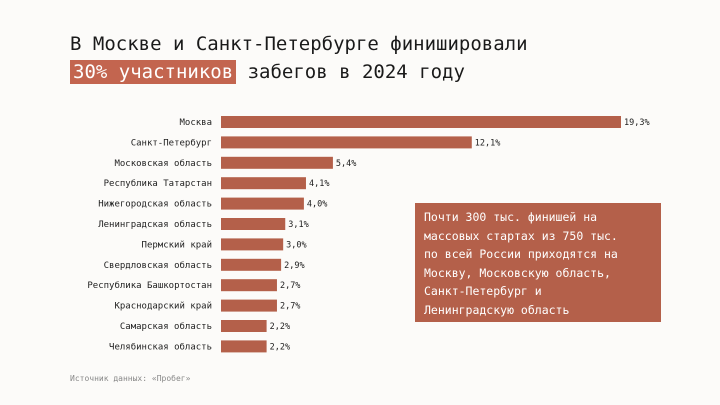 The height and width of the screenshot is (405, 720). What do you see at coordinates (158, 183) in the screenshot?
I see `category-label: Республика Татарстан` at bounding box center [158, 183].